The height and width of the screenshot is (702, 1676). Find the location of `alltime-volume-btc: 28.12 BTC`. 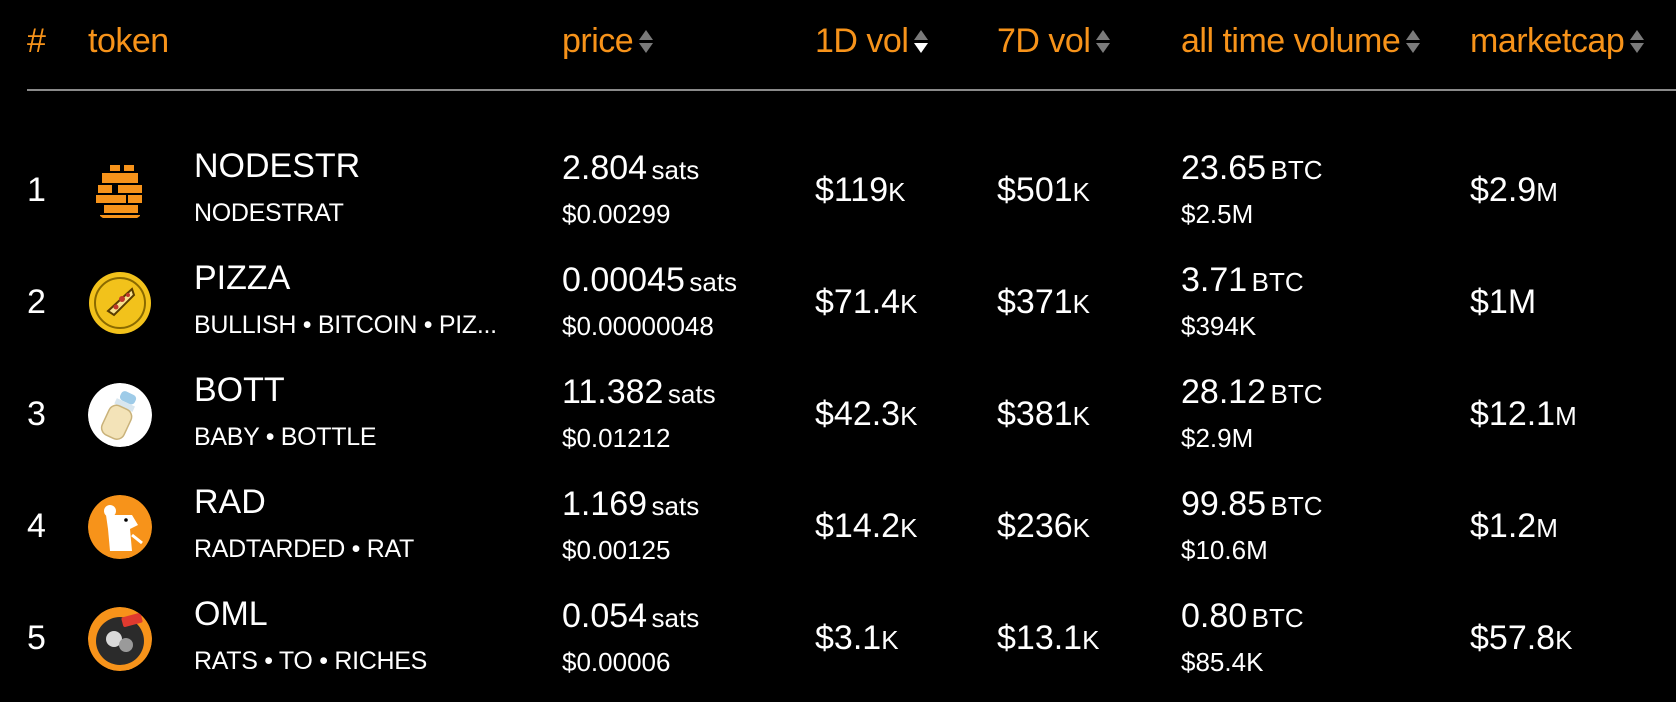

alltime-volume-btc: 28.12 BTC is located at coordinates (1252, 392).